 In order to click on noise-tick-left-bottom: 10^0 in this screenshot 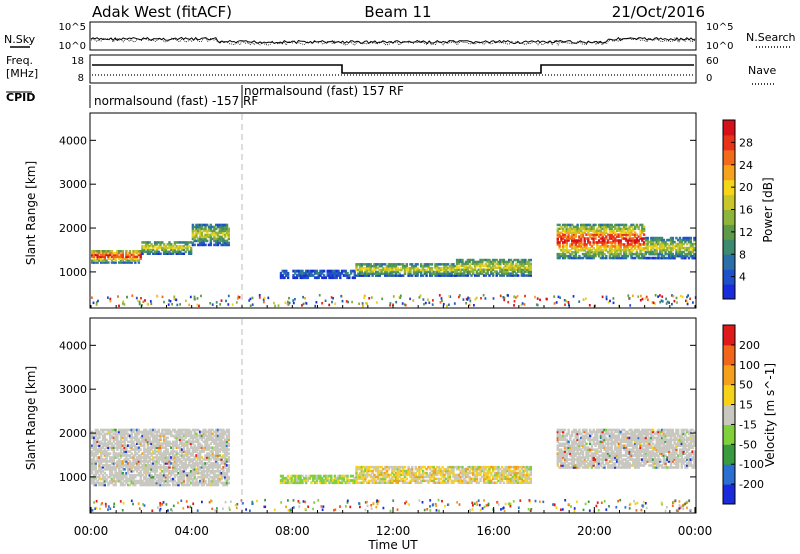, I will do `click(72, 46)`.